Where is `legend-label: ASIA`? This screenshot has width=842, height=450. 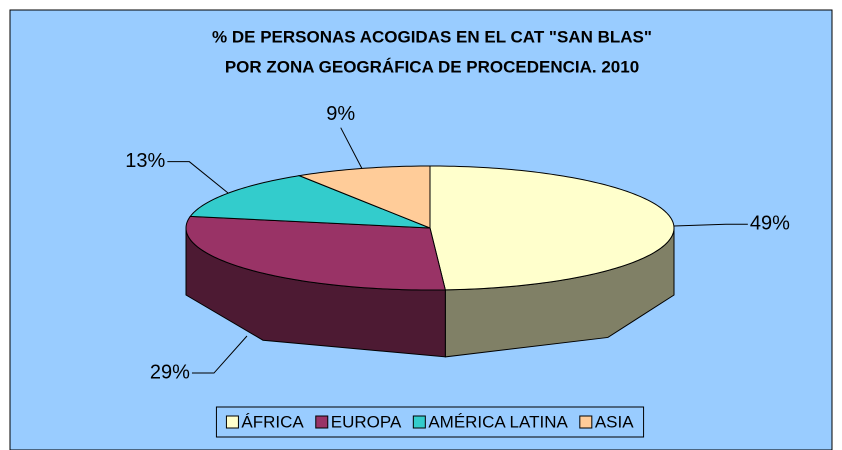
legend-label: ASIA is located at coordinates (614, 421).